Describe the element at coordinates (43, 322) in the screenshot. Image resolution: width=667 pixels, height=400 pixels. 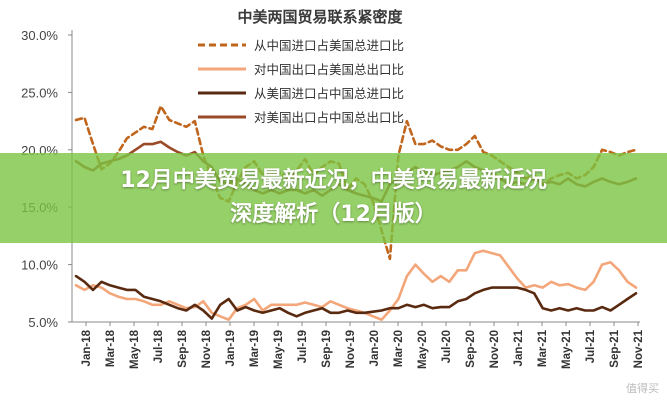
I see `y-tick-label: 5.0%` at that location.